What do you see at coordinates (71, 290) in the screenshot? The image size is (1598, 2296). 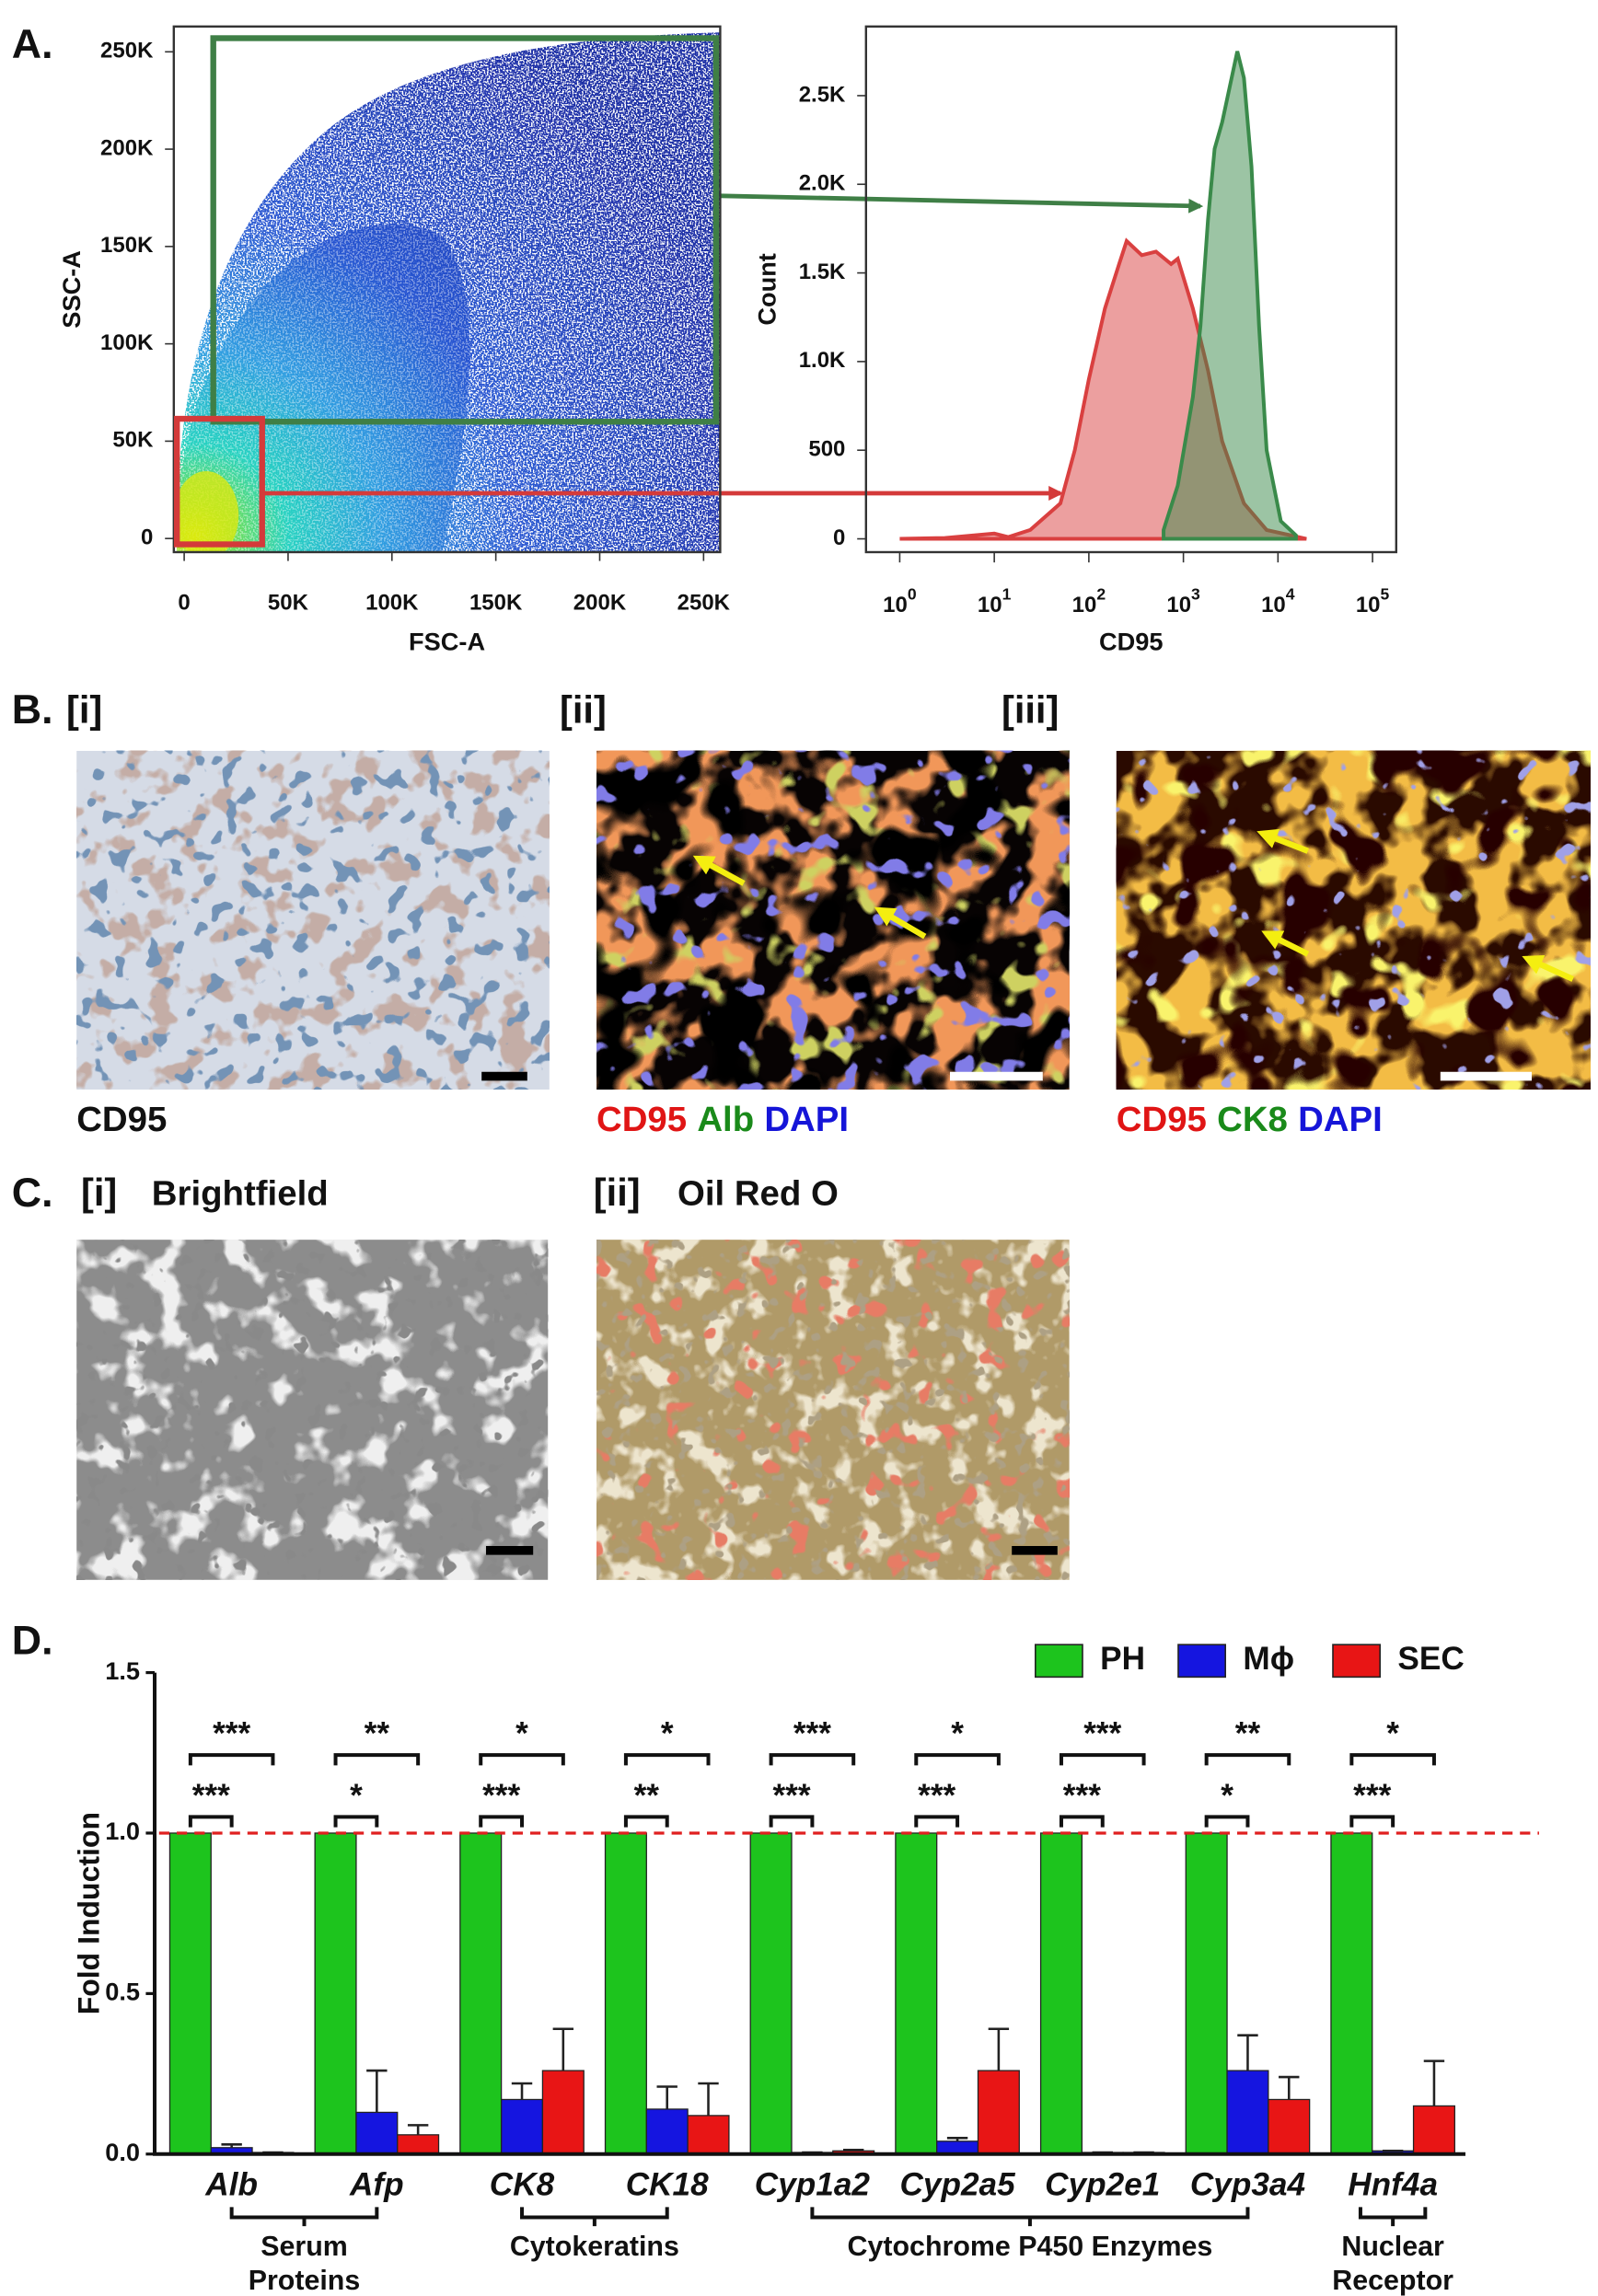 I see `y-axis-label: SSC-A` at bounding box center [71, 290].